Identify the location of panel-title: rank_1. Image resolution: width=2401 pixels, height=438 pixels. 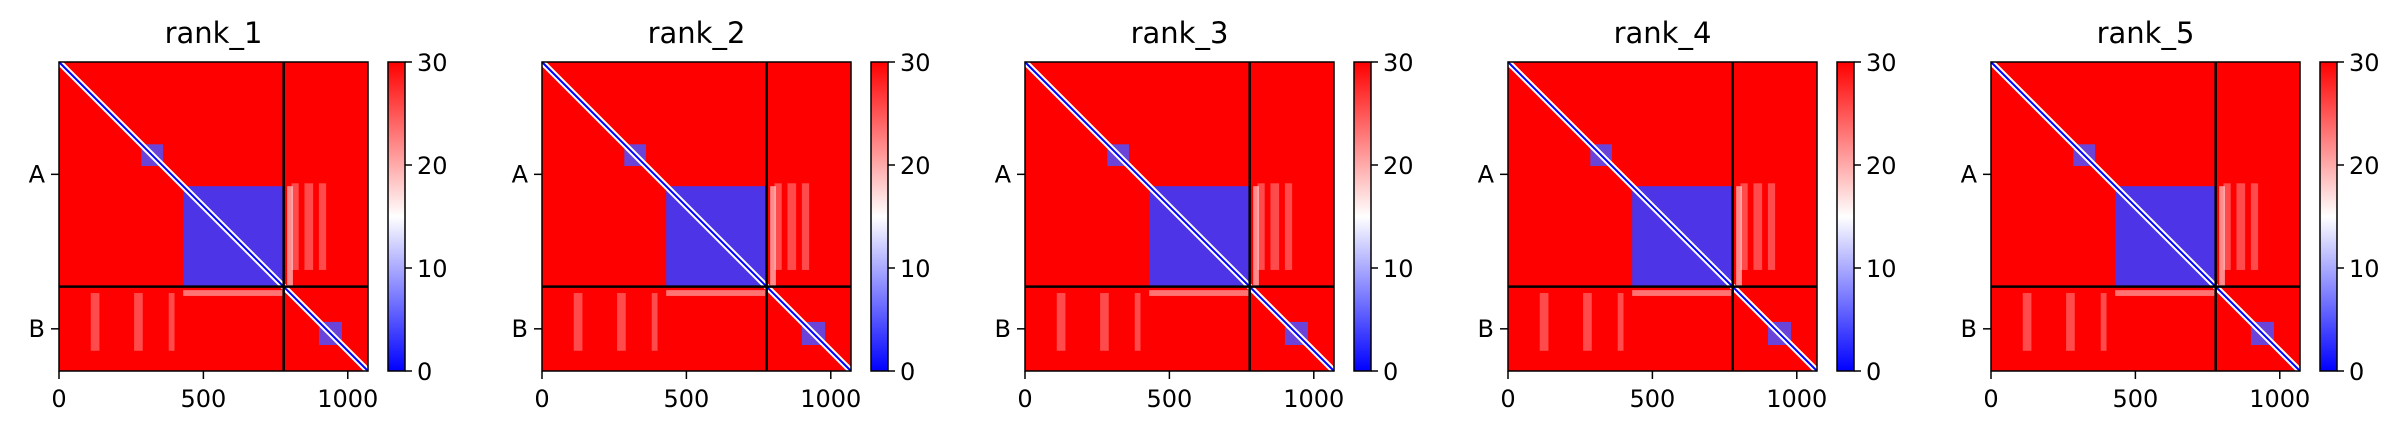
(214, 33).